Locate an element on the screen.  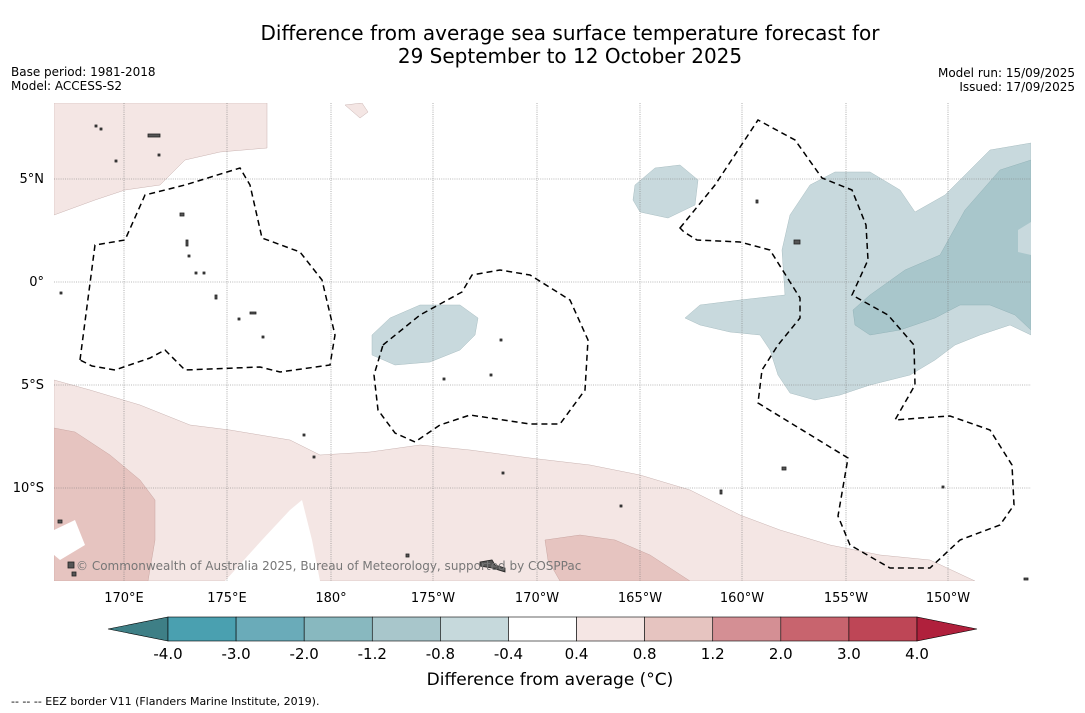
warm-anomaly-south-east is located at coordinates (617, 557).